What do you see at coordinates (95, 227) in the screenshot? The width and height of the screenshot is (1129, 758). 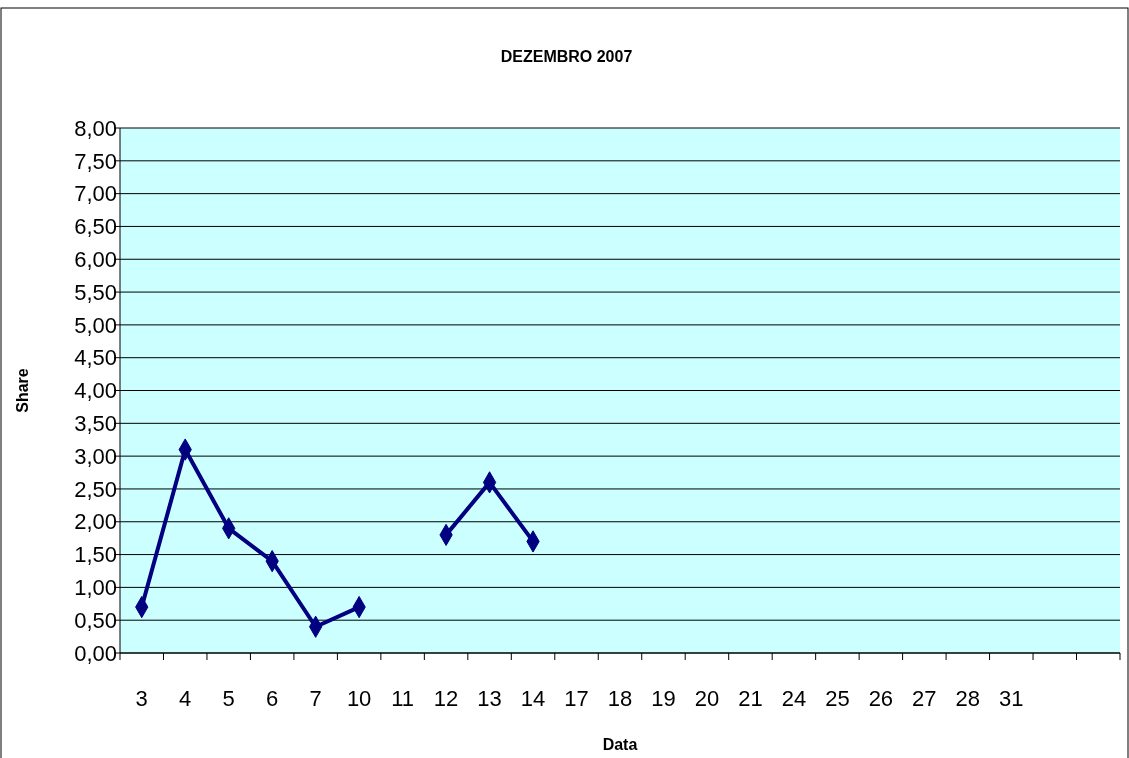 I see `y-tick-label: 6,50` at bounding box center [95, 227].